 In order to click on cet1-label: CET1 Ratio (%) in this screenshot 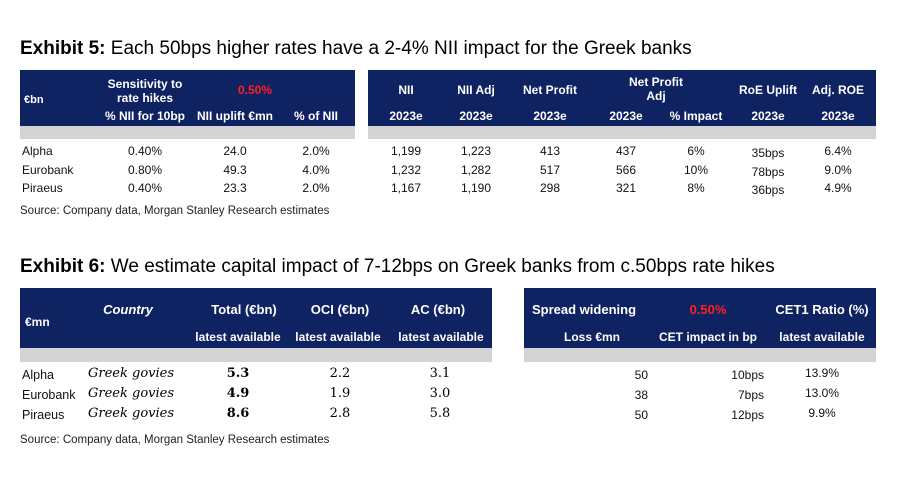, I will do `click(822, 309)`.